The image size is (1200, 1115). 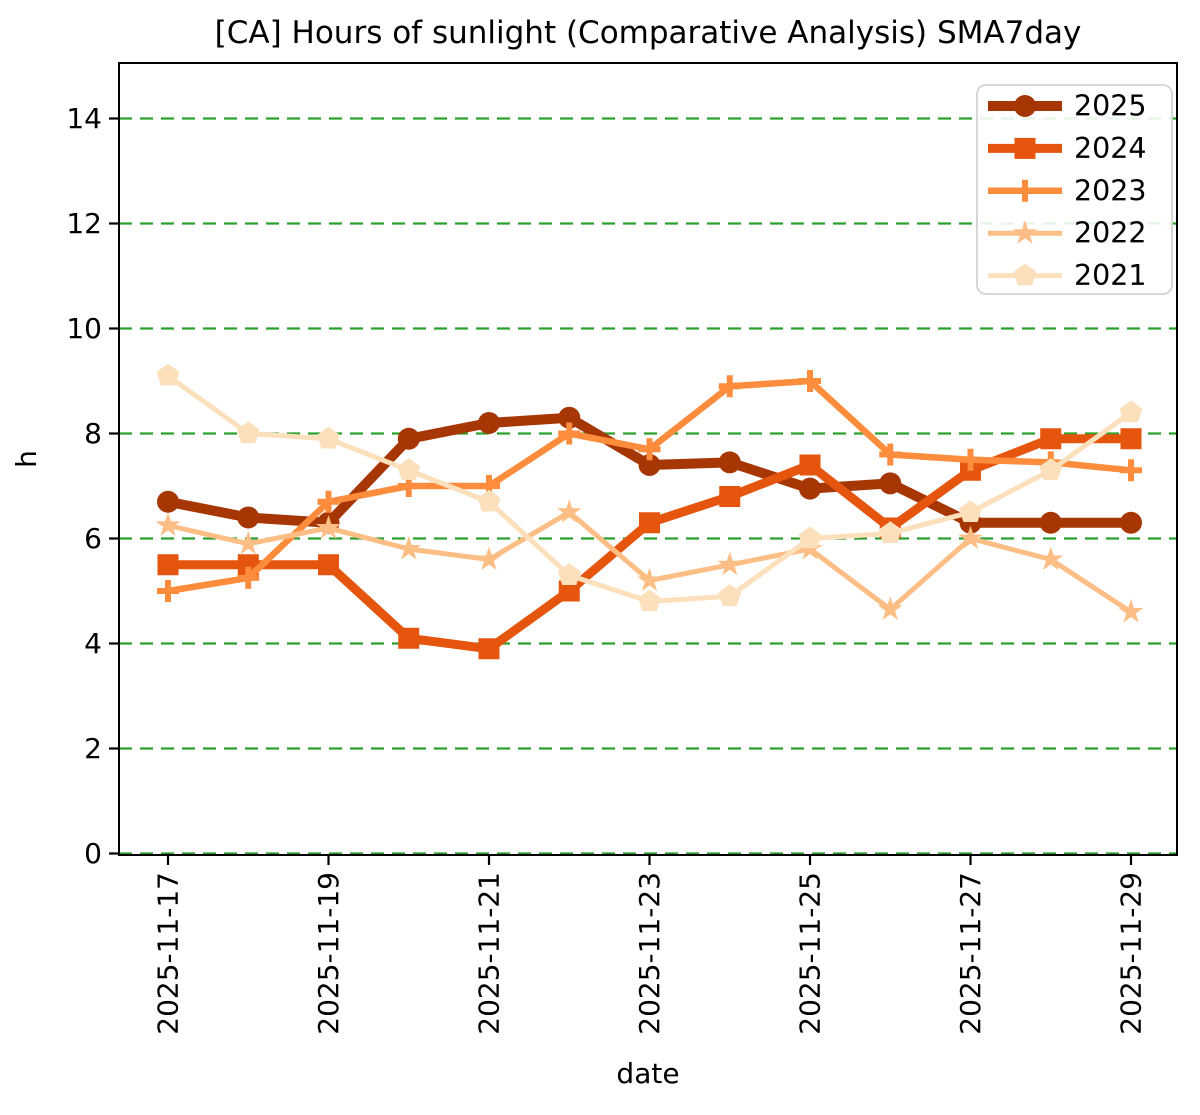 I want to click on legend-label-2021: 2021, so click(x=1110, y=275).